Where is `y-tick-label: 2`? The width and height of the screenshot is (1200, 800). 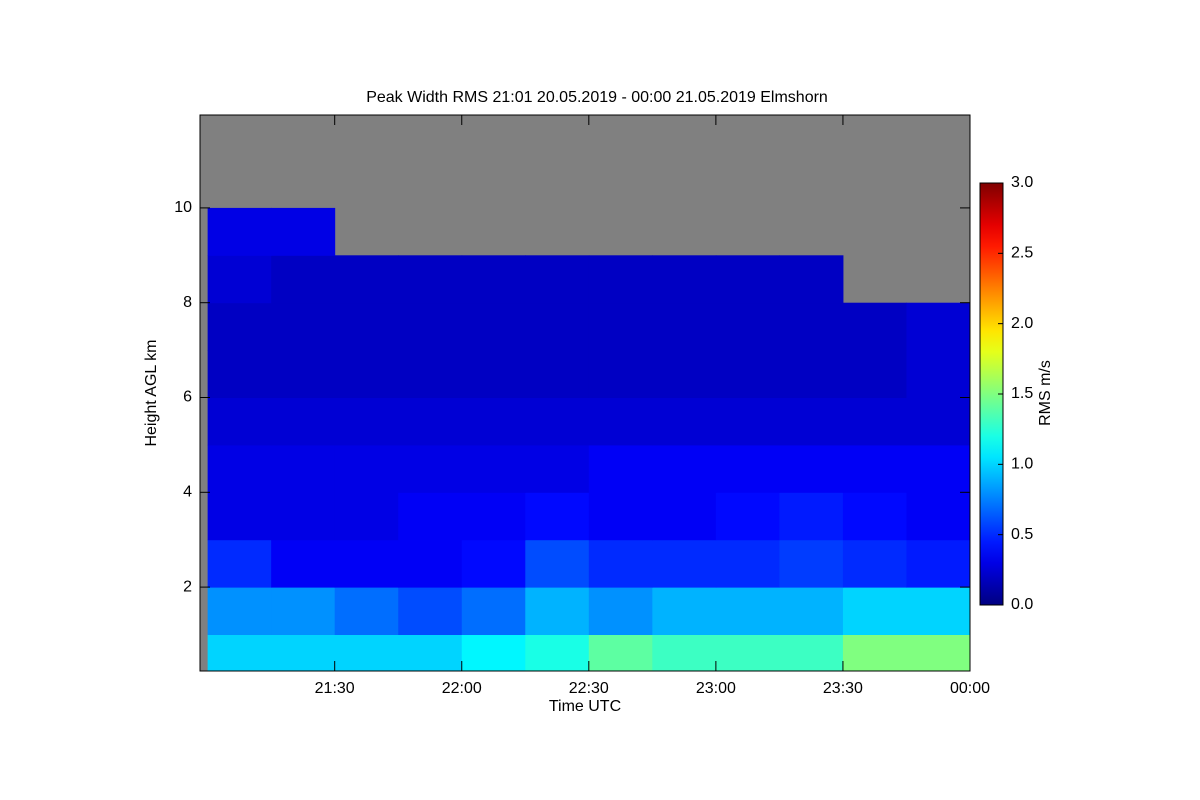 y-tick-label: 2 is located at coordinates (187, 586).